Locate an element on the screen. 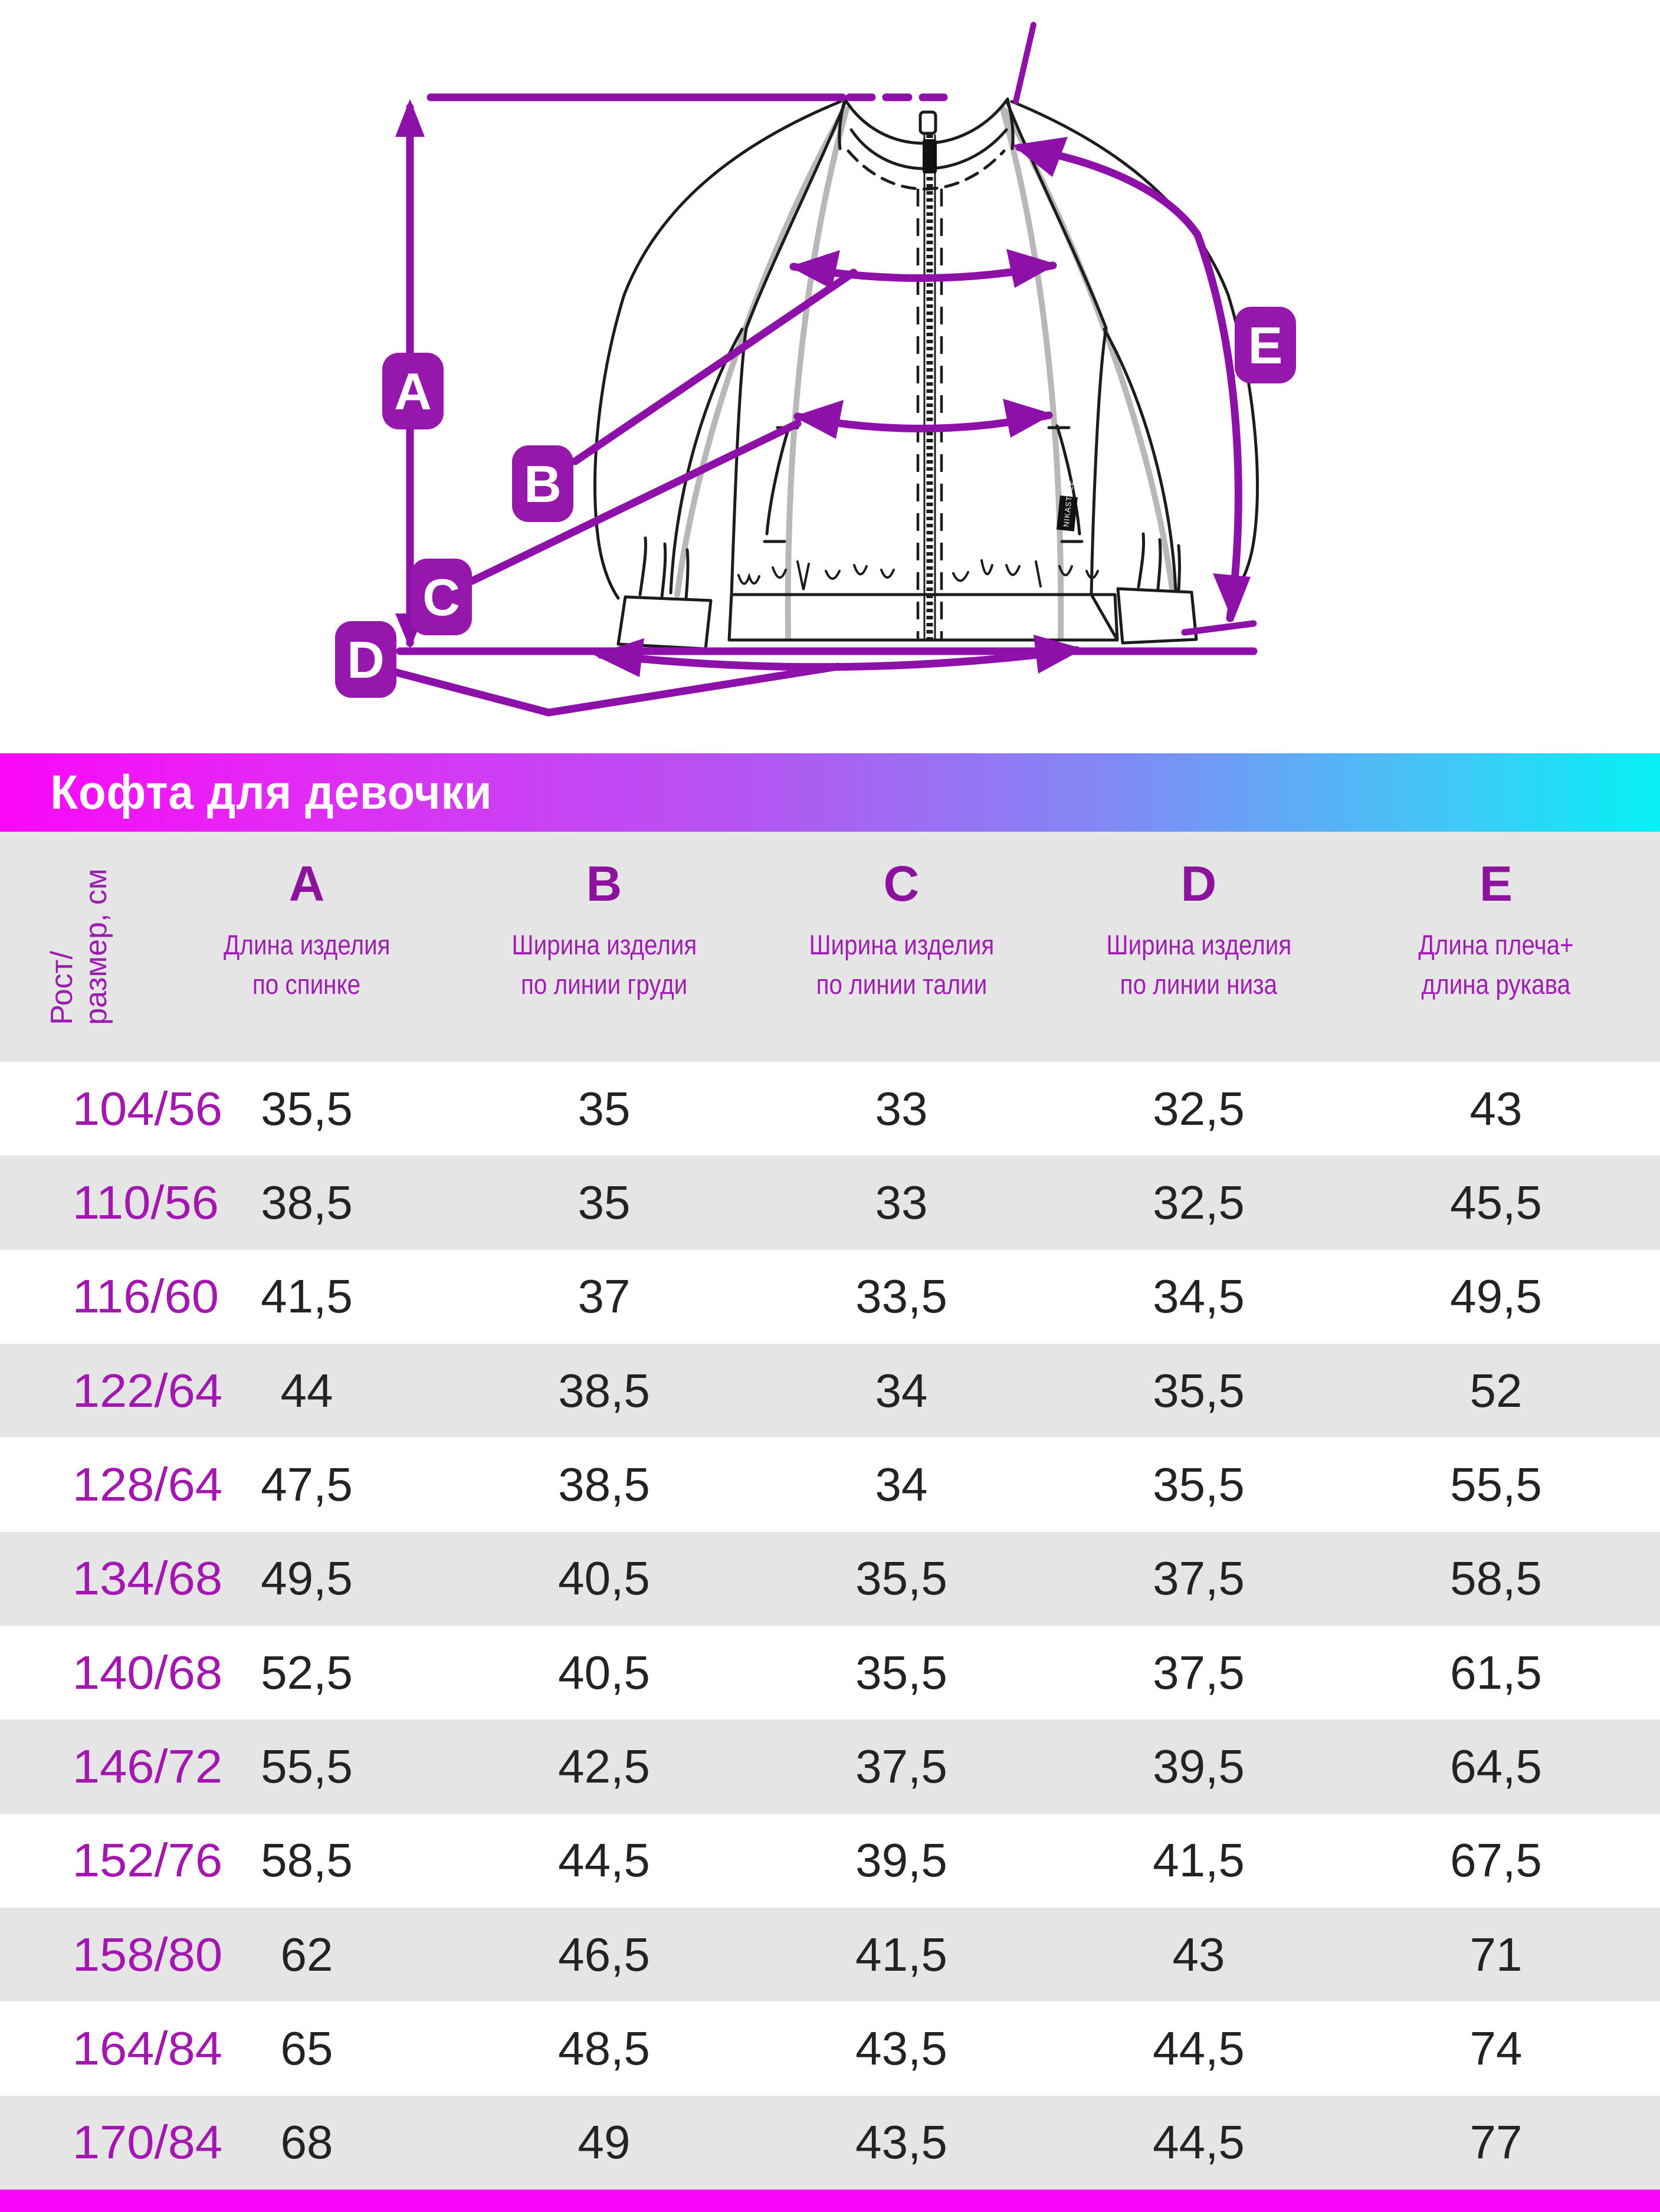 The image size is (1660, 2212). badge-B-letter: B is located at coordinates (543, 484).